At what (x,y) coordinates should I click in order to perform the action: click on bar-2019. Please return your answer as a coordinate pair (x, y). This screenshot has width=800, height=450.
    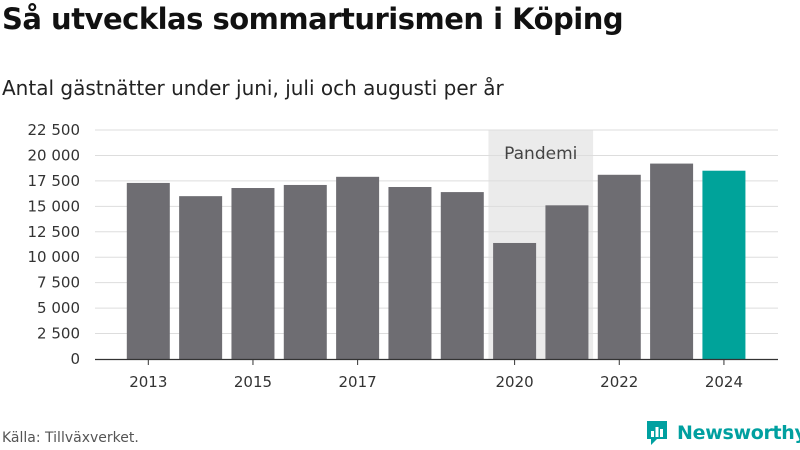
    Looking at the image, I should click on (462, 275).